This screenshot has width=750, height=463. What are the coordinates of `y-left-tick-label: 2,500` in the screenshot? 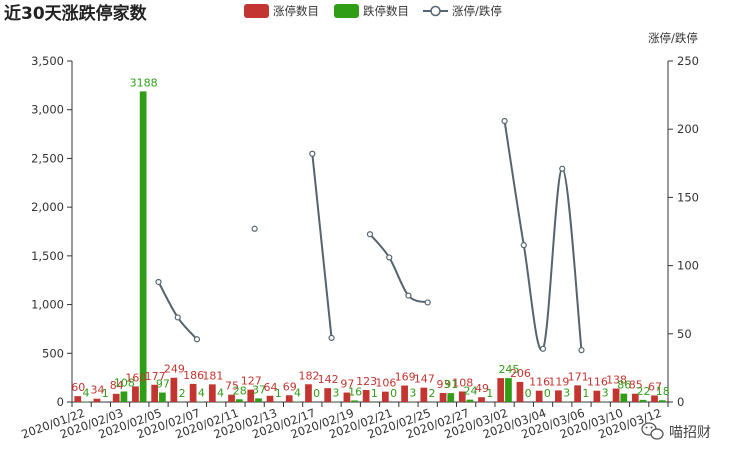 It's located at (47, 158).